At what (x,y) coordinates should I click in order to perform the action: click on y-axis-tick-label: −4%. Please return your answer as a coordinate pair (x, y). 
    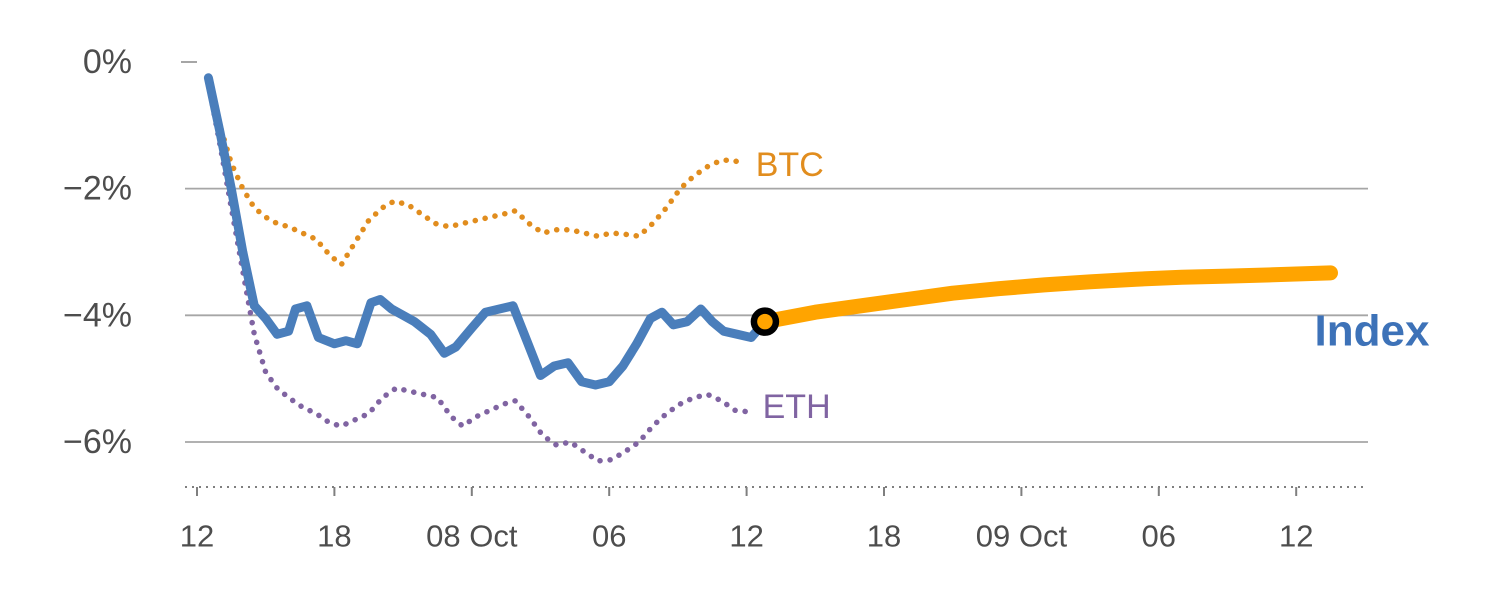
    Looking at the image, I should click on (97, 315).